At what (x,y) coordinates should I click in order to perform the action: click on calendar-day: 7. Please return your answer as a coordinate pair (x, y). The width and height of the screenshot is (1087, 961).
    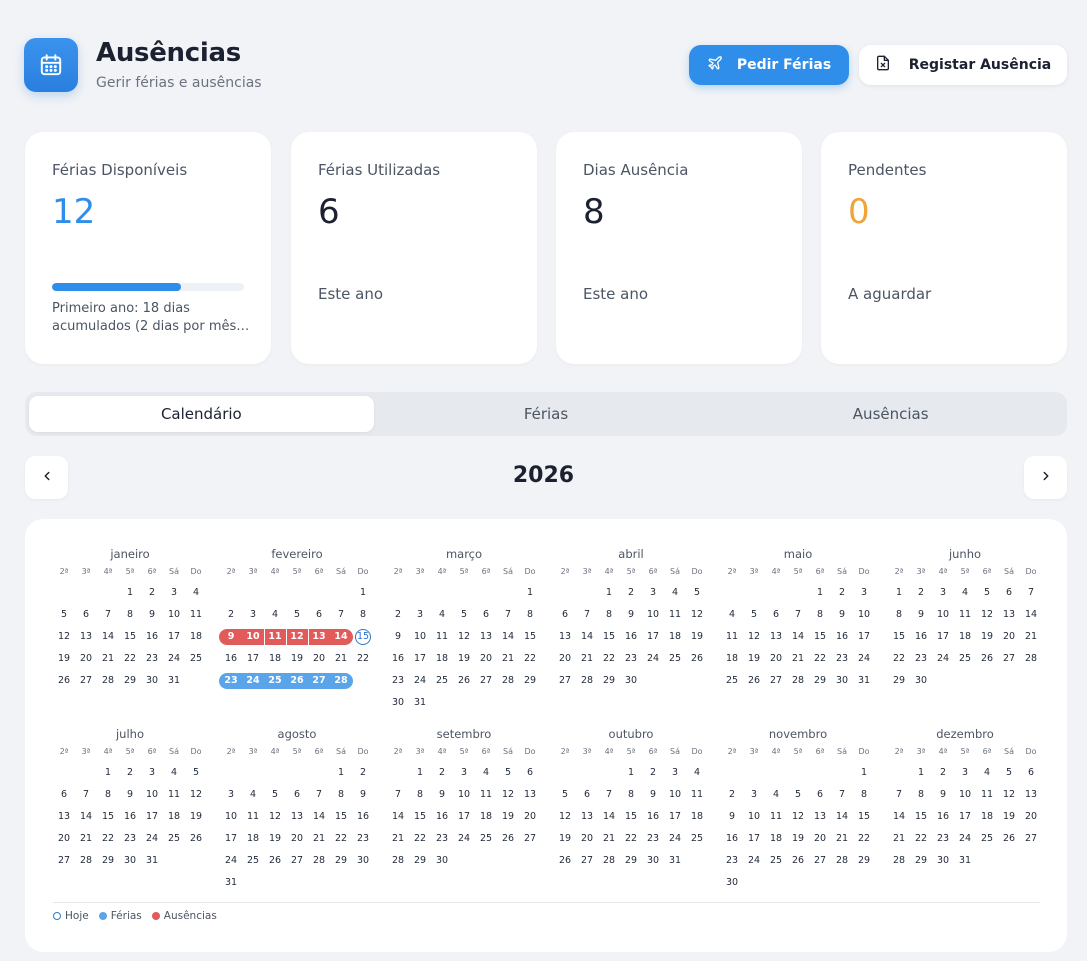
    Looking at the image, I should click on (86, 794).